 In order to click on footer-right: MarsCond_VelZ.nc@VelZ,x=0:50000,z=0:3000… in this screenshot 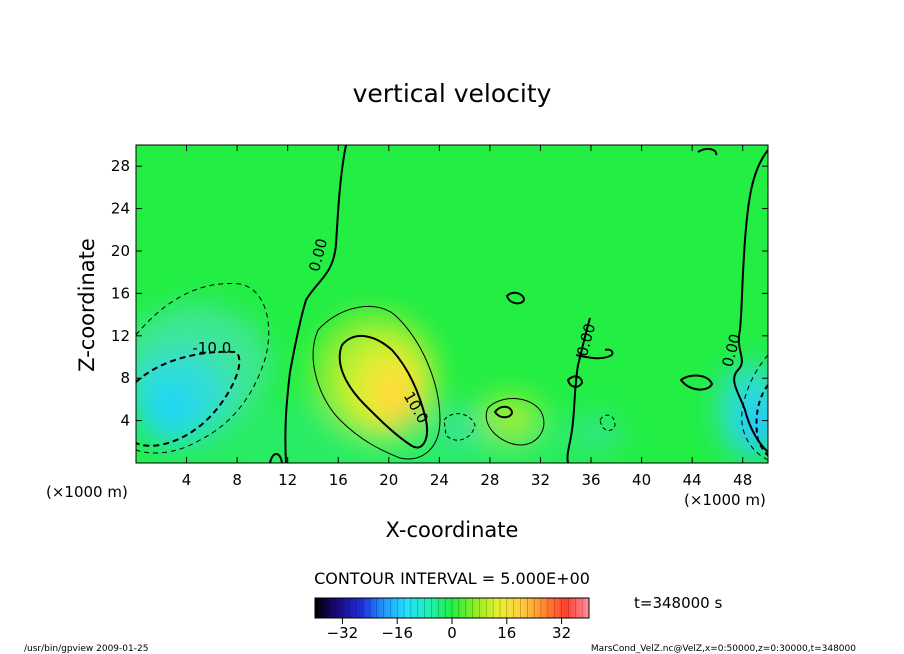, I will do `click(723, 649)`.